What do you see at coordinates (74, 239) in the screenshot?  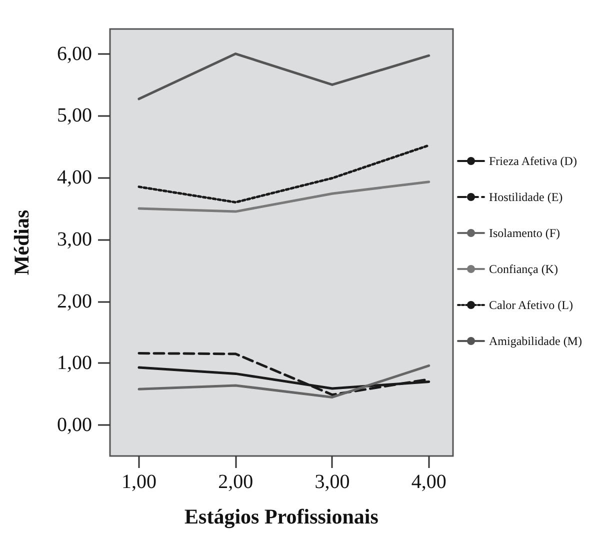 I see `y-tick-label: 3,00` at bounding box center [74, 239].